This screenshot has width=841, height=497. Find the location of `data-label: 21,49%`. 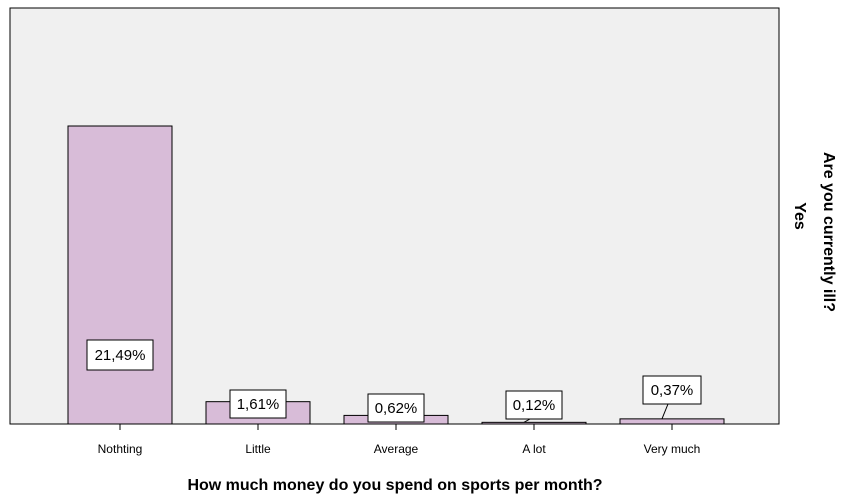

data-label: 21,49% is located at coordinates (120, 355).